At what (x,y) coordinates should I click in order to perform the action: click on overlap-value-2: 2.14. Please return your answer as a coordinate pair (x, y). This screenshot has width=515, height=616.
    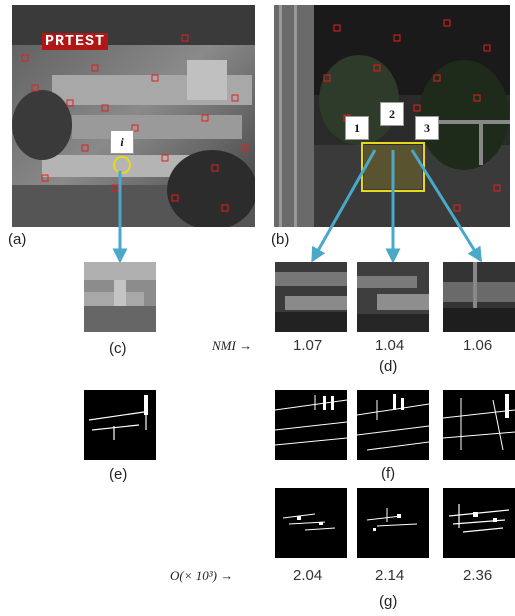
    Looking at the image, I should click on (390, 575).